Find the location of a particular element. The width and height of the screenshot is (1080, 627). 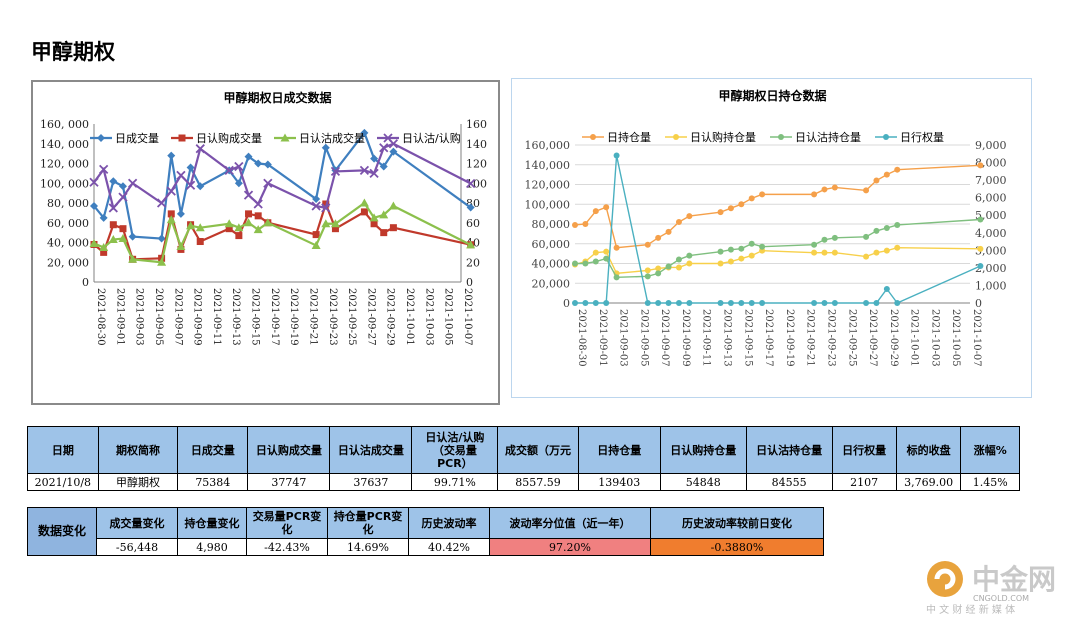

summary-header-cell: 标的收盘 is located at coordinates (928, 450).